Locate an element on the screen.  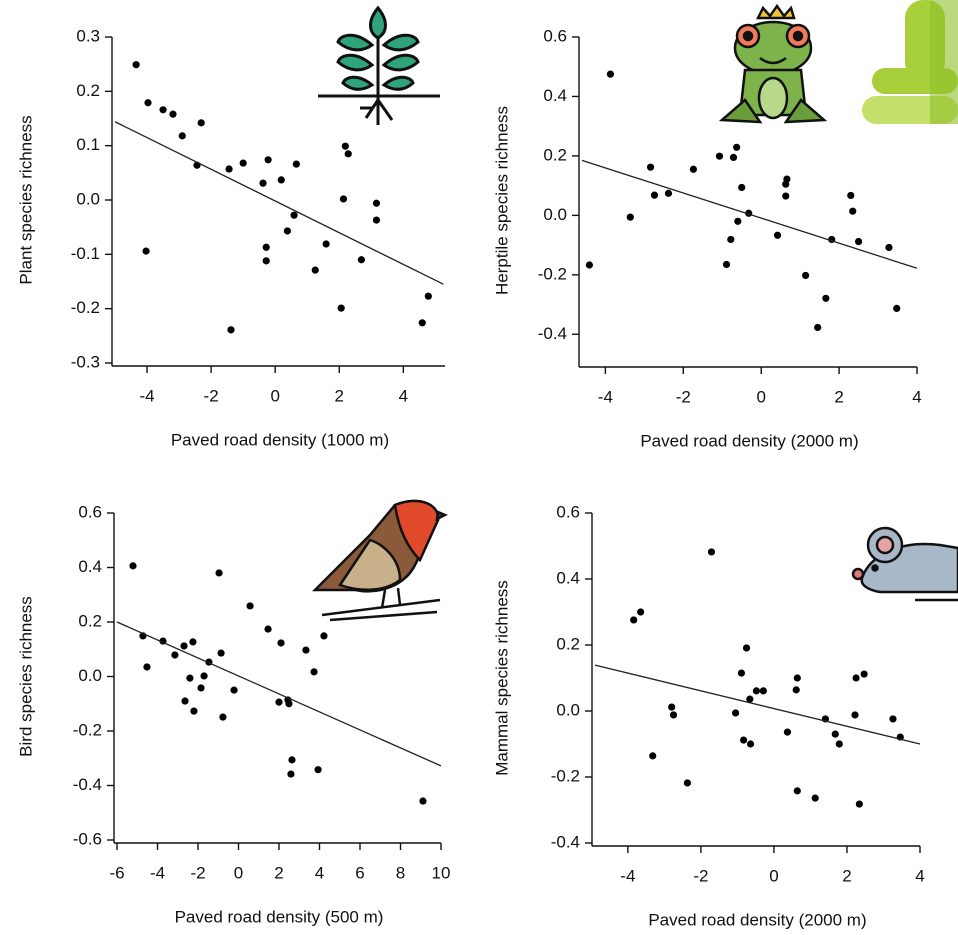
y-tick-label: 0.3 is located at coordinates (88, 35).